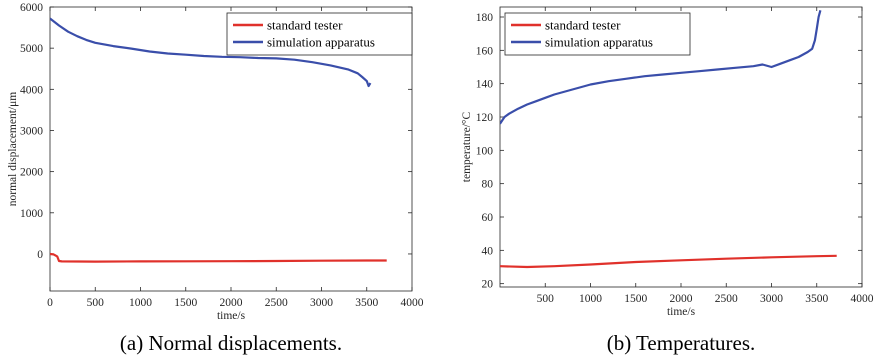 The height and width of the screenshot is (360, 878). Describe the element at coordinates (485, 151) in the screenshot. I see `y-tick-label: 100` at that location.